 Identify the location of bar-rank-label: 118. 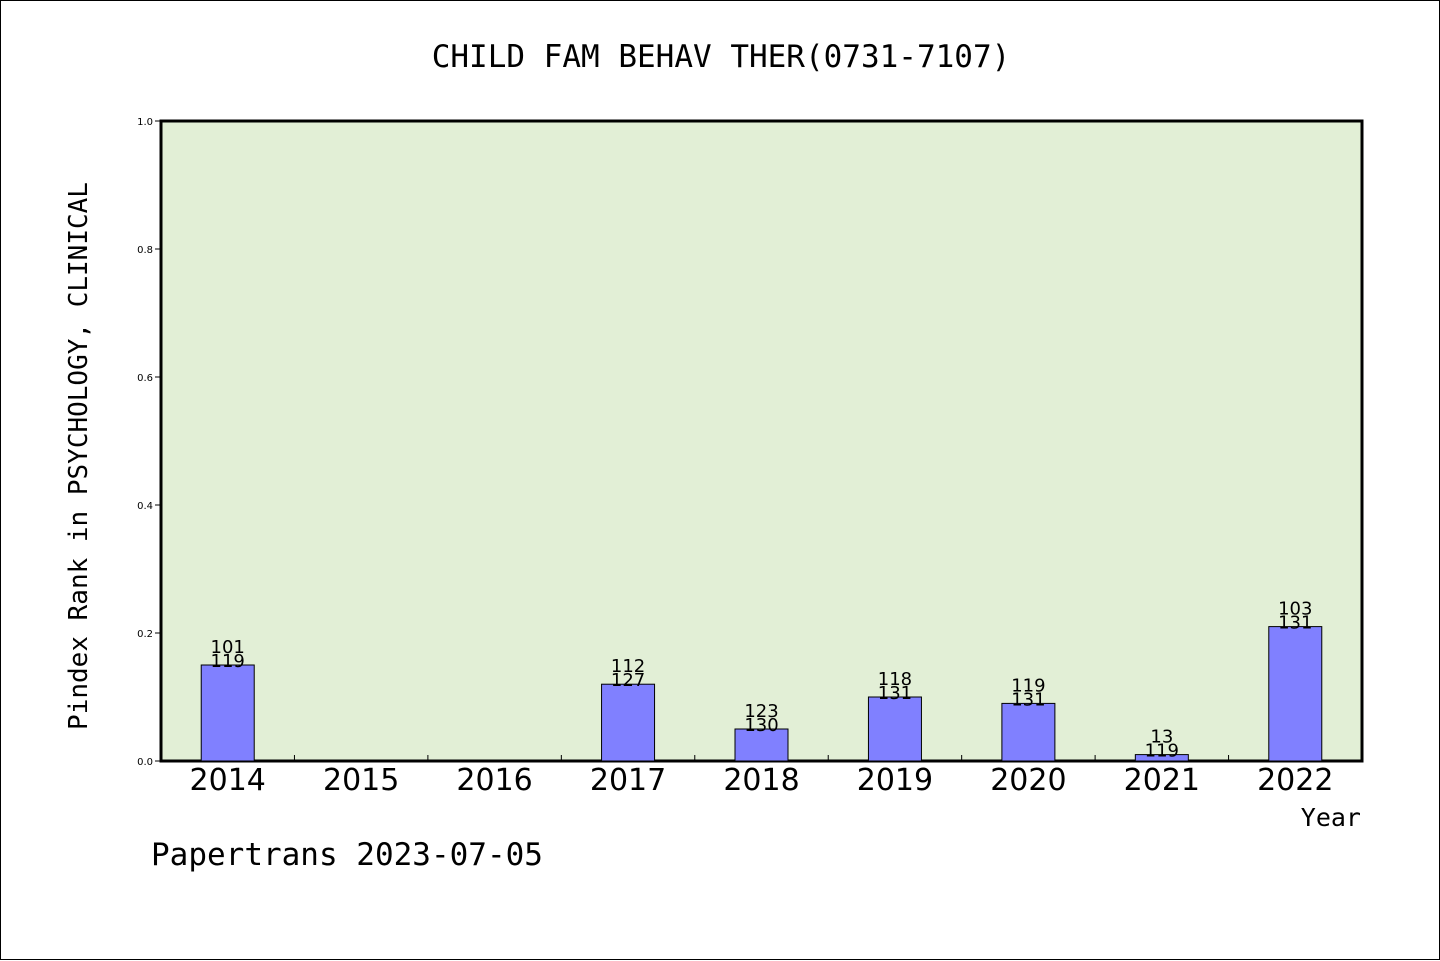
(895, 679).